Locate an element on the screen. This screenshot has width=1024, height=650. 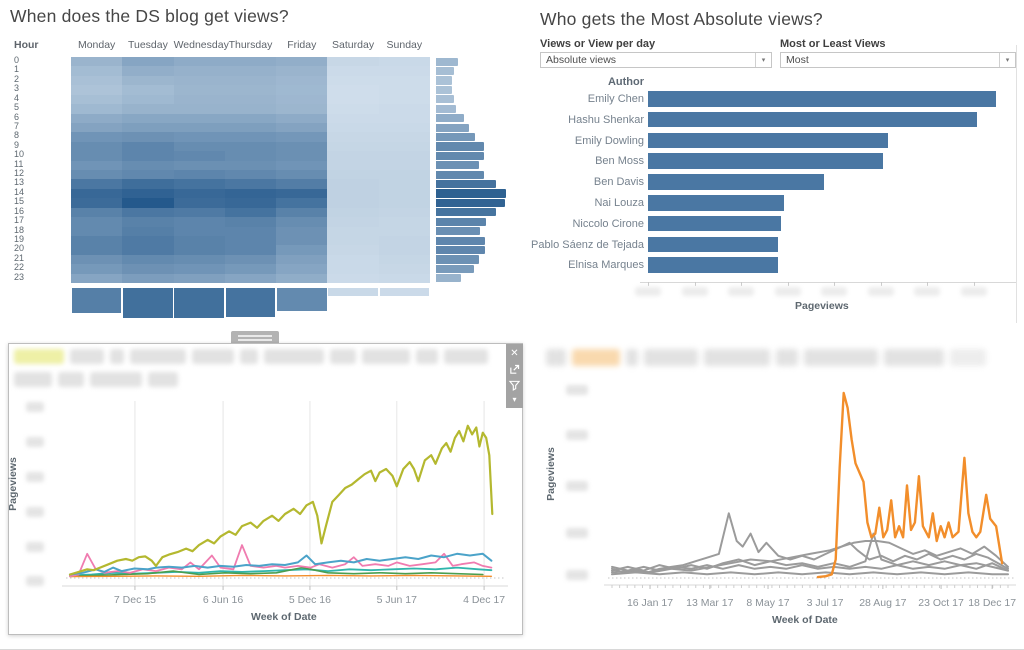
olive-series is located at coordinates (281, 500).